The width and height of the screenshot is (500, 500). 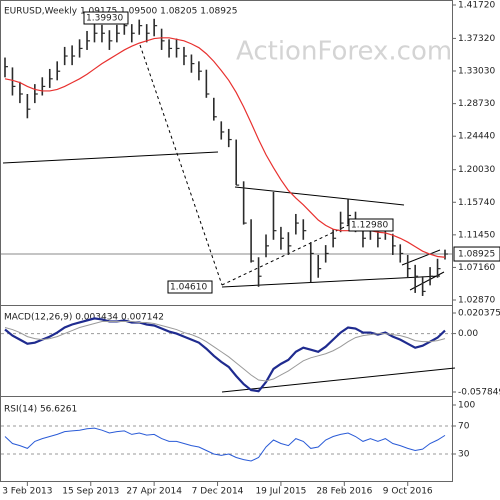 What do you see at coordinates (84, 318) in the screenshot?
I see `panel-title: MACD(12,26,9) 0.003434 0.007142` at bounding box center [84, 318].